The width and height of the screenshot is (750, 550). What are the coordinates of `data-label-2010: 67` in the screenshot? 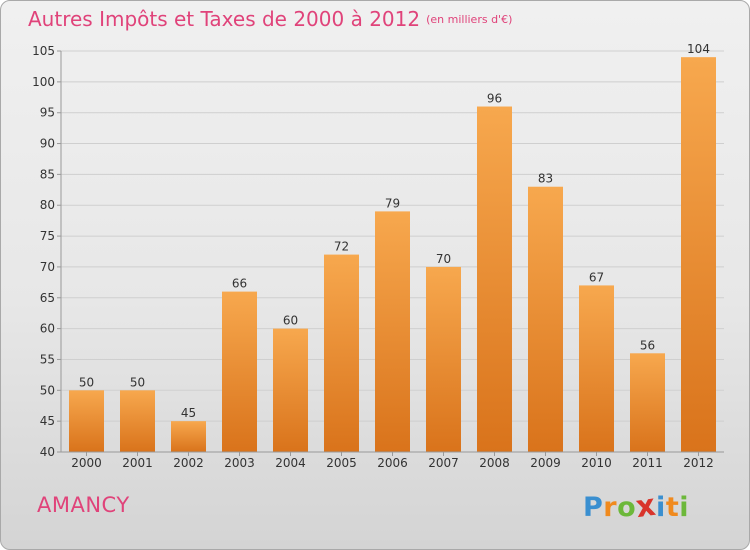 It's located at (596, 277).